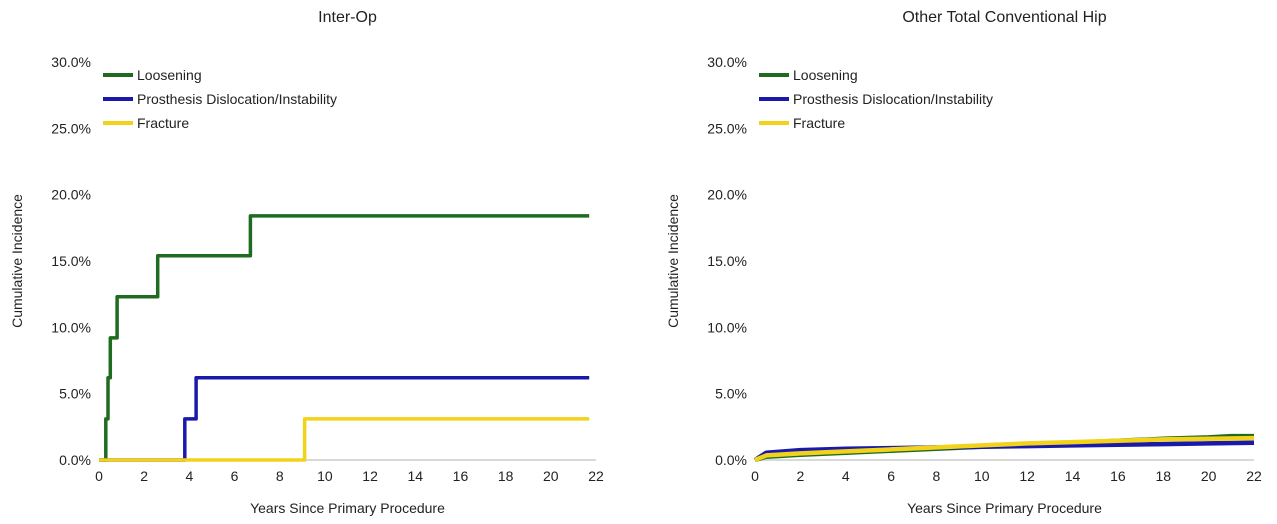  Describe the element at coordinates (1004, 17) in the screenshot. I see `chart-title: Other Total Conventional Hip` at that location.